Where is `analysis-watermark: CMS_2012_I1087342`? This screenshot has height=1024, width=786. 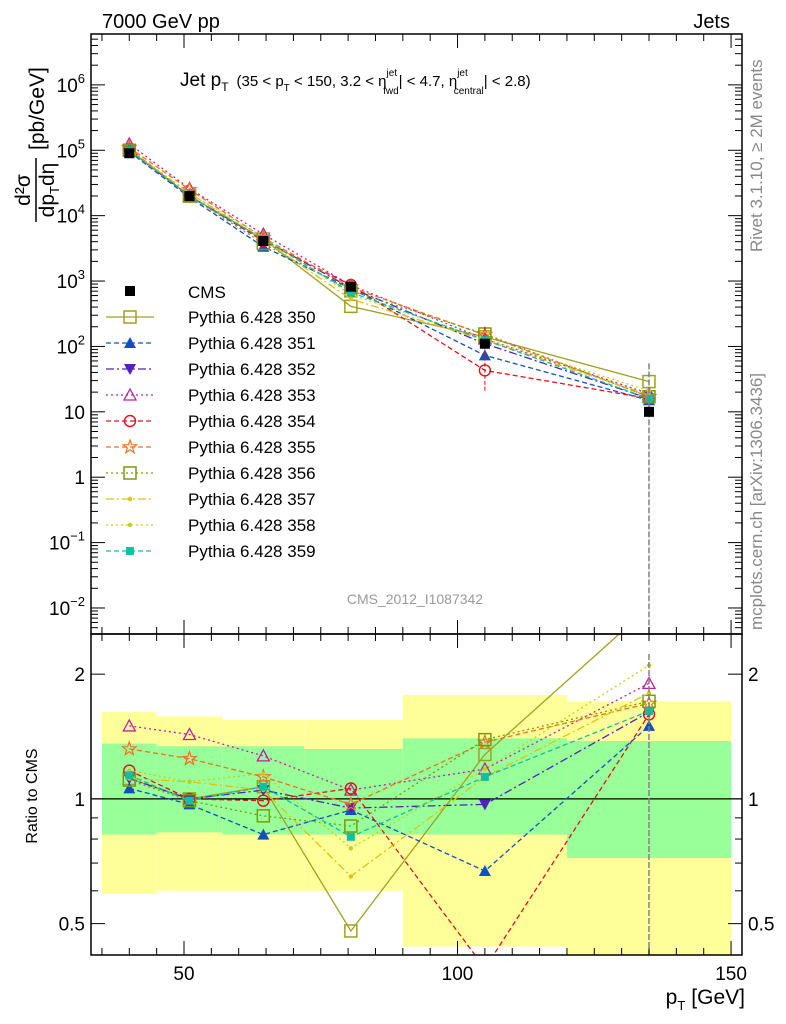 analysis-watermark: CMS_2012_I1087342 is located at coordinates (415, 599).